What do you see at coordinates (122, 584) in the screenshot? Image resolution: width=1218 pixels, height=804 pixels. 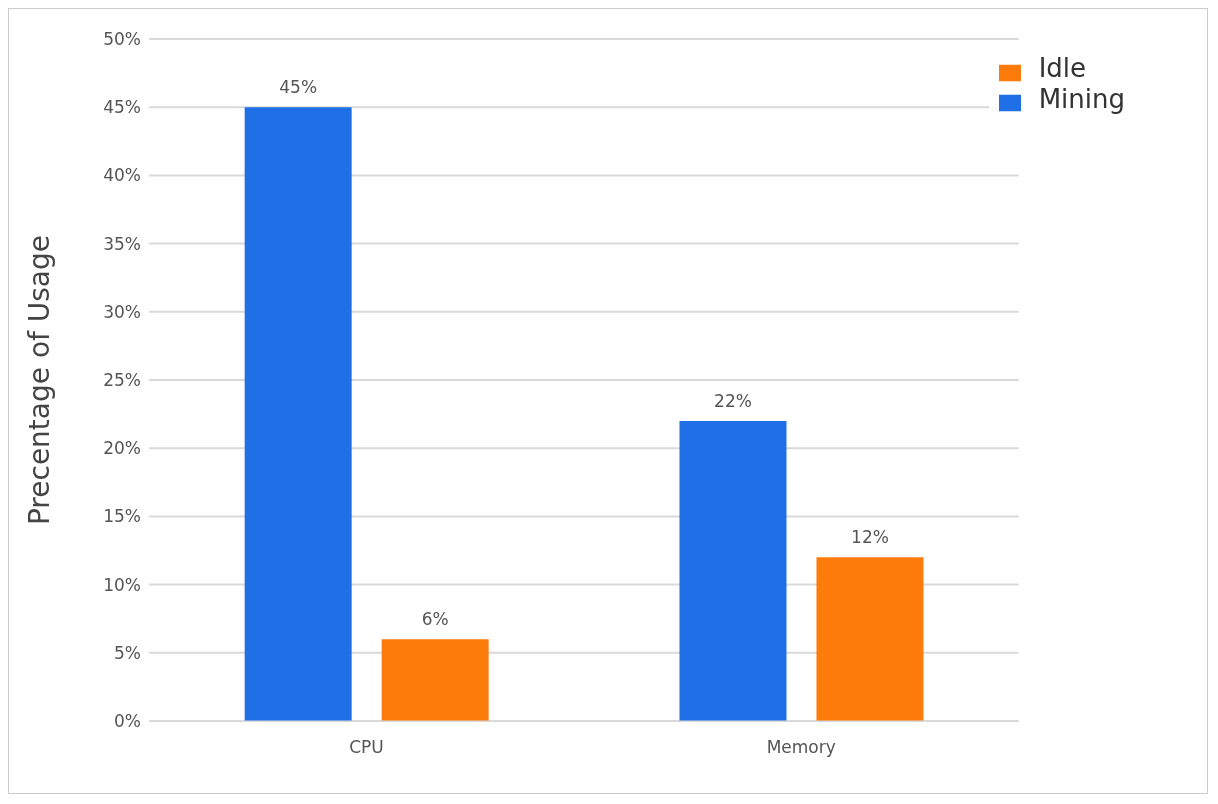 I see `y-tick-label: 10%` at bounding box center [122, 584].